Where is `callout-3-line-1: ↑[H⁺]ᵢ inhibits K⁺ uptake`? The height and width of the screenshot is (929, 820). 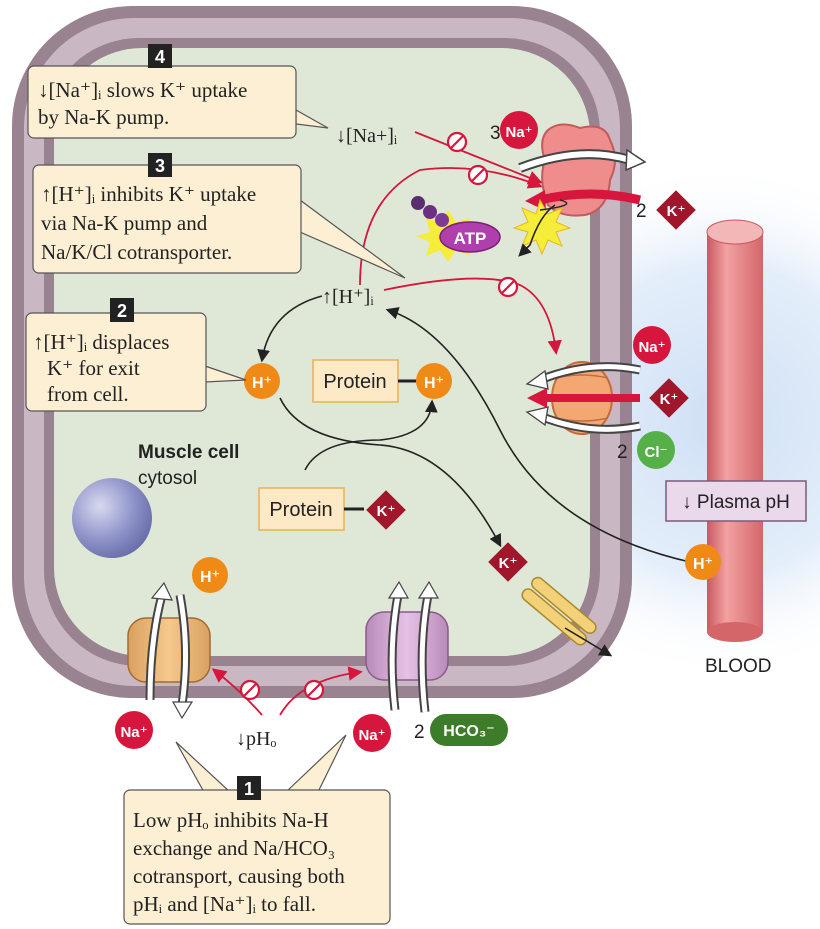 callout-3-line-1: ↑[H⁺]ᵢ inhibits K⁺ uptake is located at coordinates (148, 194).